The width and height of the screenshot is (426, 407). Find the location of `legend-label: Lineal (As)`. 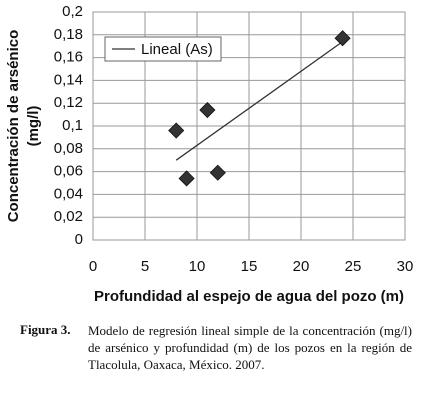

legend-label: Lineal (As) is located at coordinates (177, 49).